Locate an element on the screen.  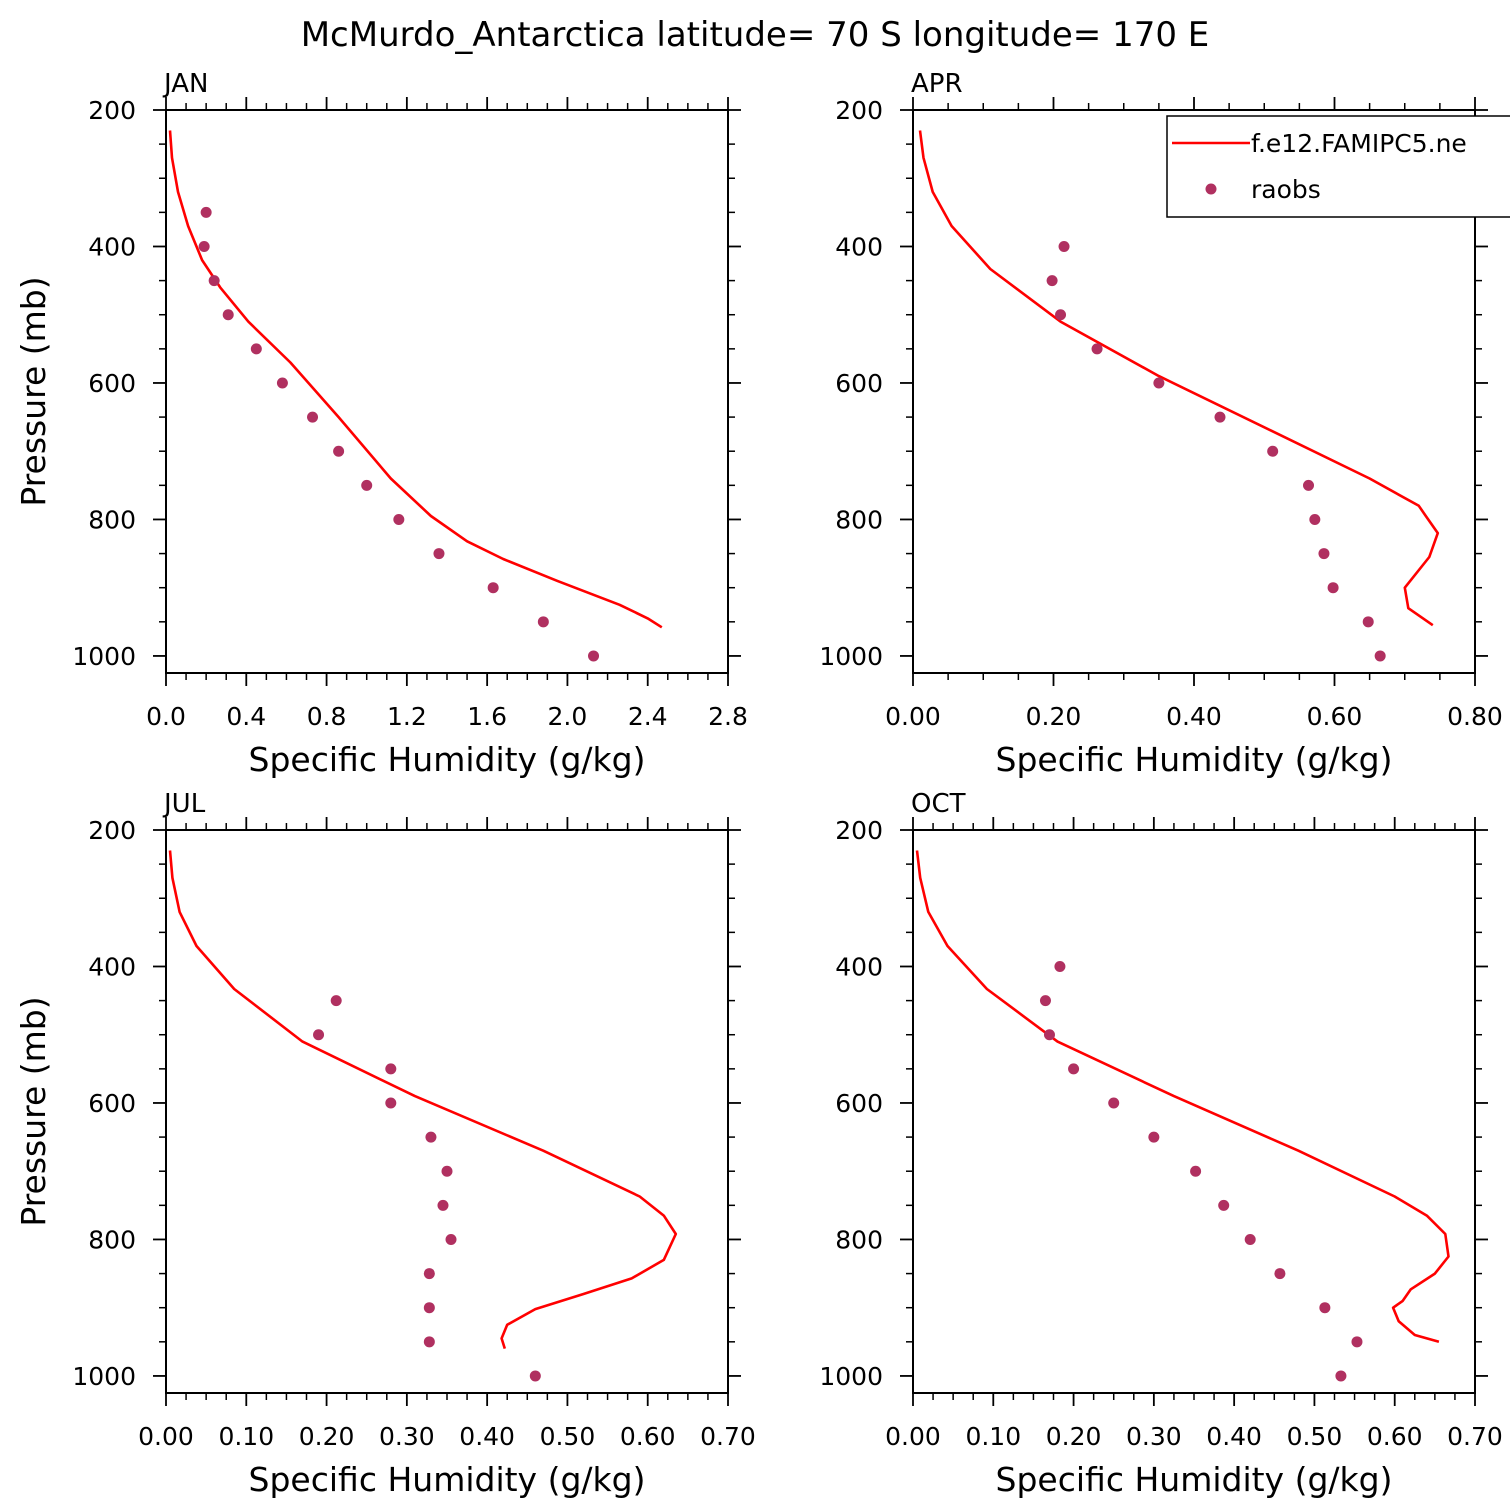
x-tick-label: 2.0 is located at coordinates (568, 716).